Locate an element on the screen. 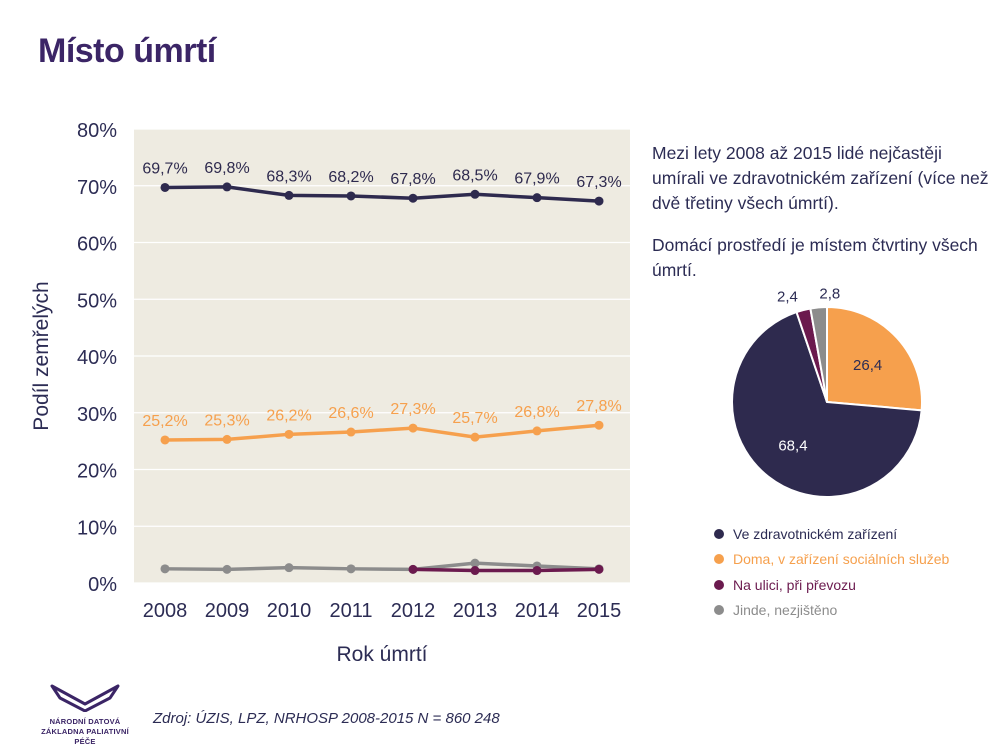  pie-slice-label: 2,8 is located at coordinates (829, 293).